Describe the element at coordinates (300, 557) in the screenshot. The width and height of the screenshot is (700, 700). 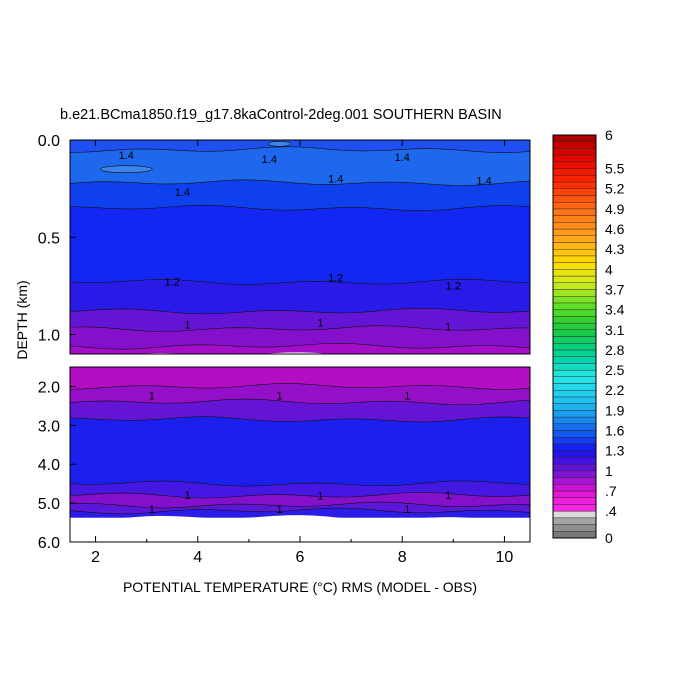
I see `x-tick-label: 6` at that location.